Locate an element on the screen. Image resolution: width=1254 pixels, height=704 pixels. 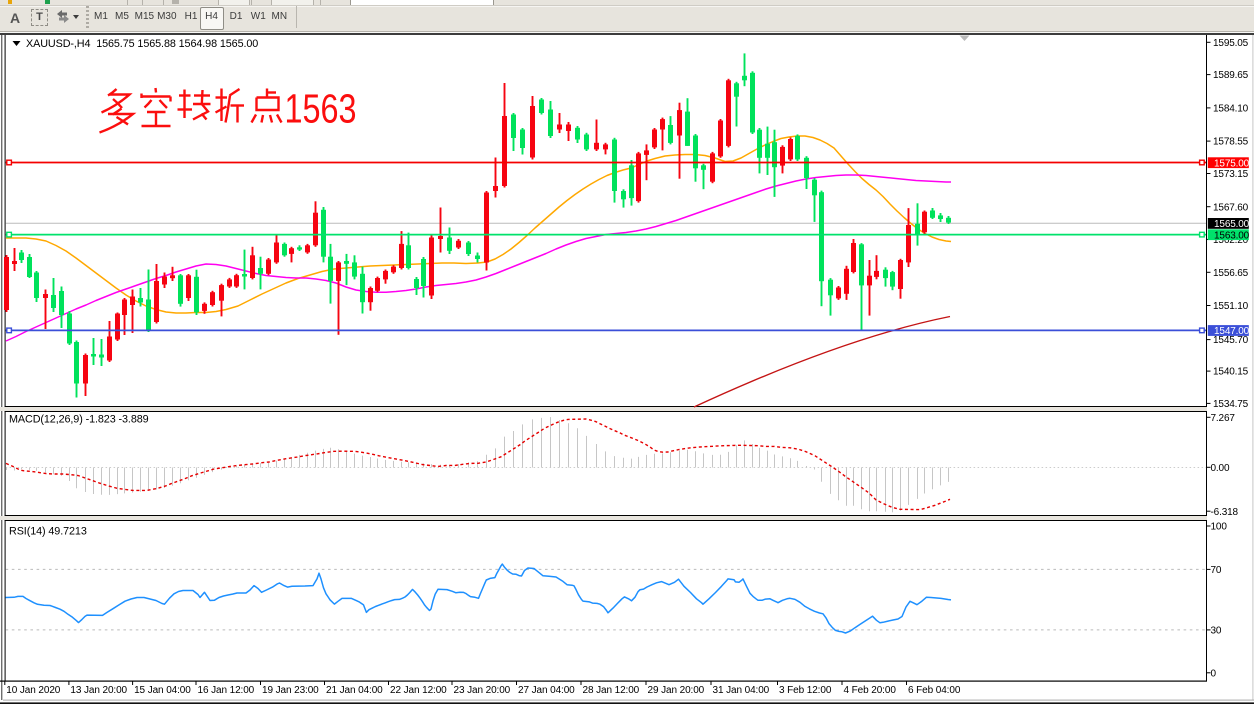
svg-text: 3 Feb 12:00 is located at coordinates (805, 690).